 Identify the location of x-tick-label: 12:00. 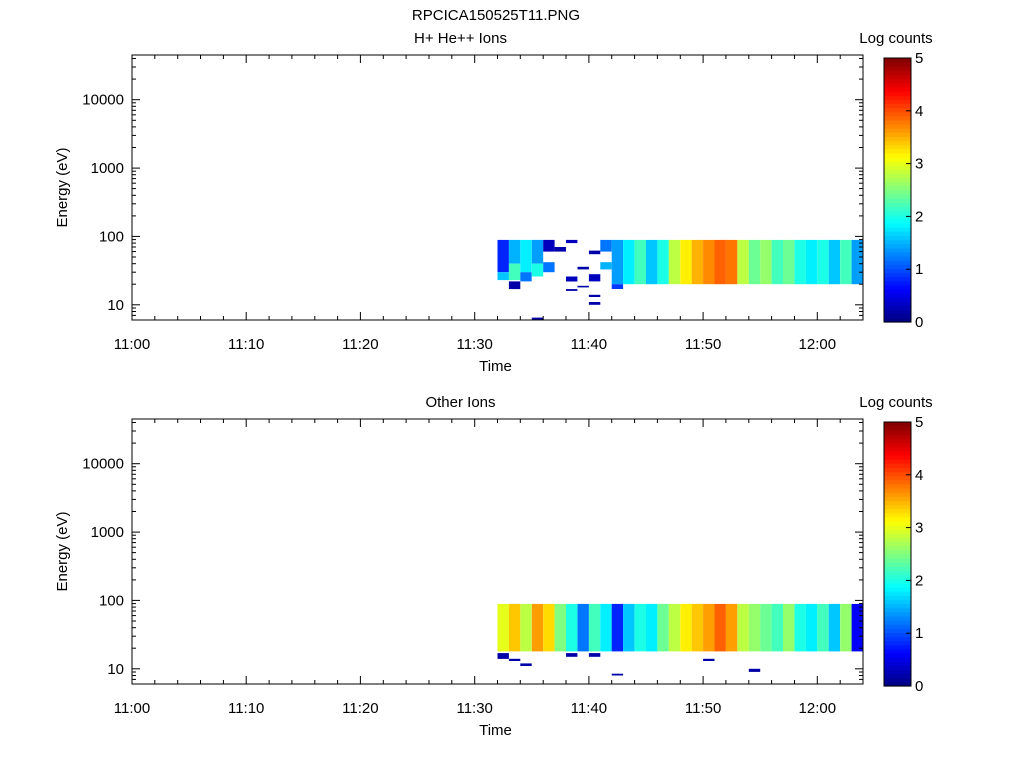
(818, 708).